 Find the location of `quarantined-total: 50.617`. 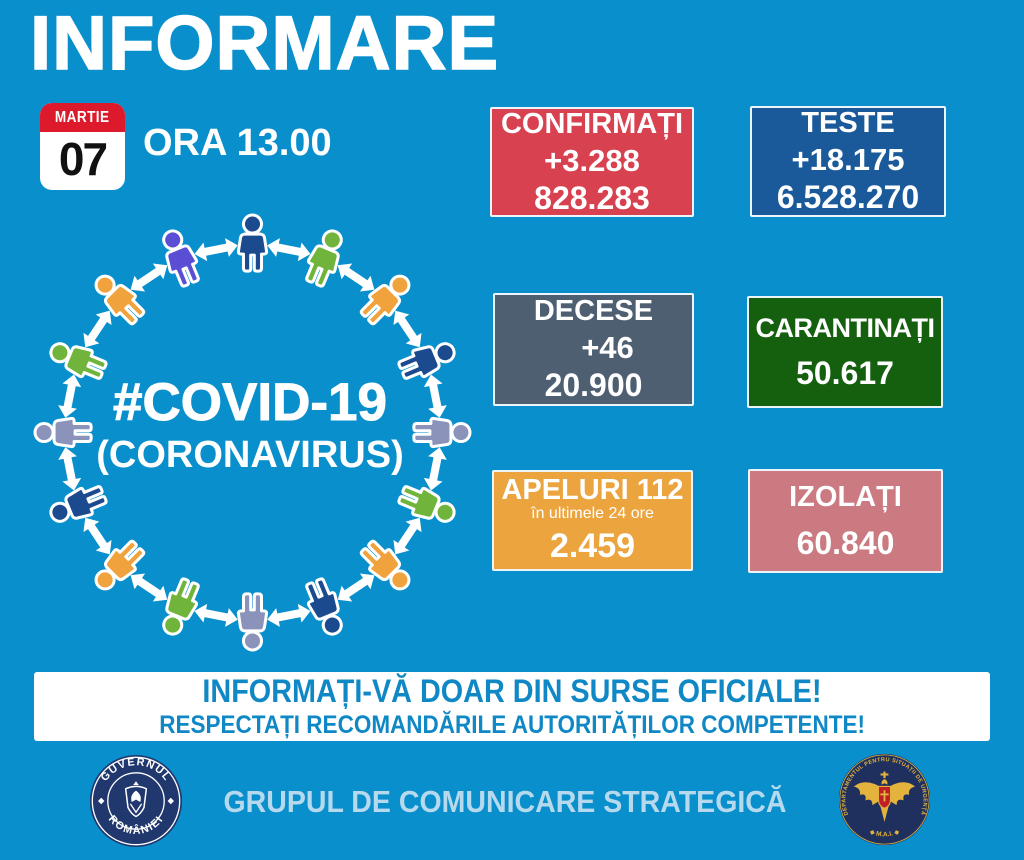

quarantined-total: 50.617 is located at coordinates (845, 373).